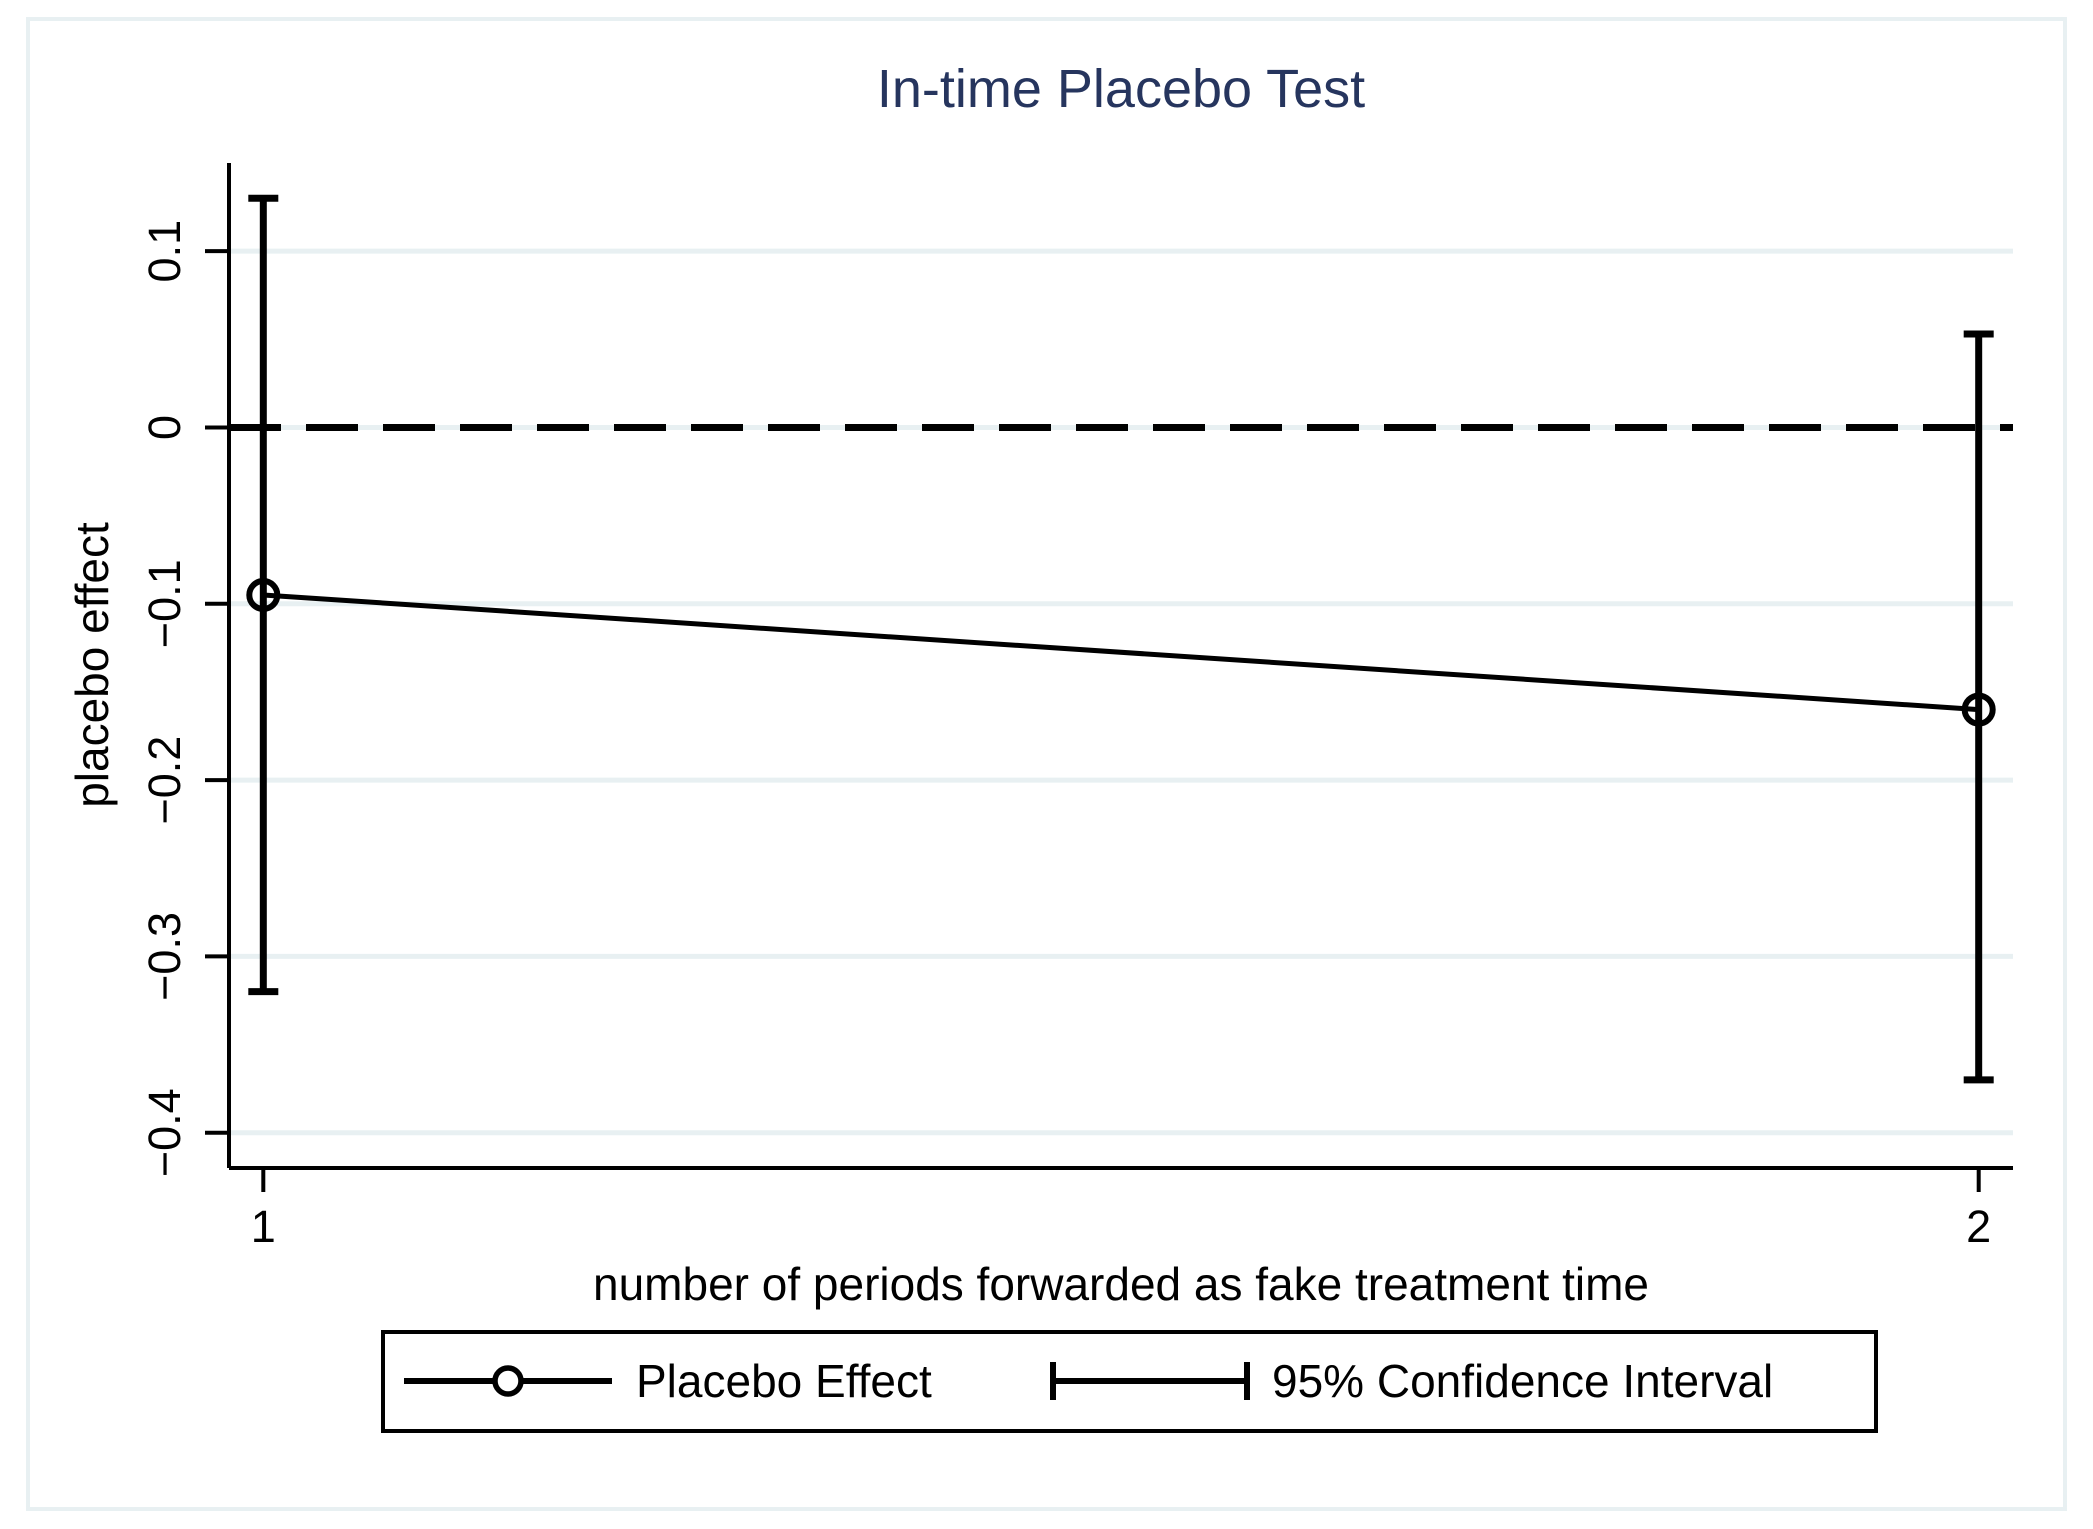 Image resolution: width=2093 pixels, height=1529 pixels. Describe the element at coordinates (164, 427) in the screenshot. I see `y-tick-label: 0` at that location.